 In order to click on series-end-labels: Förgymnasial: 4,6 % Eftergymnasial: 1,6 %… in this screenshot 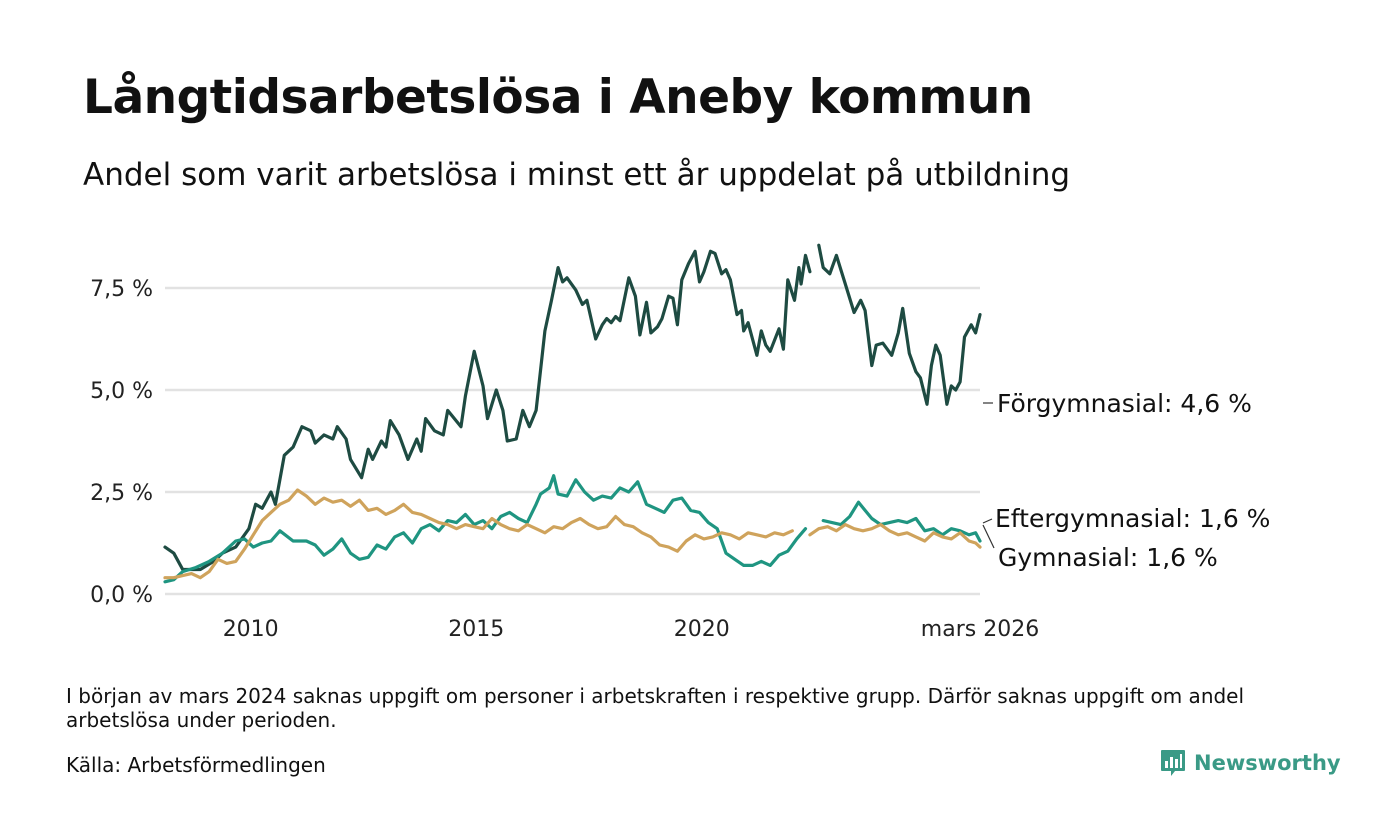, I will do `click(1126, 480)`.